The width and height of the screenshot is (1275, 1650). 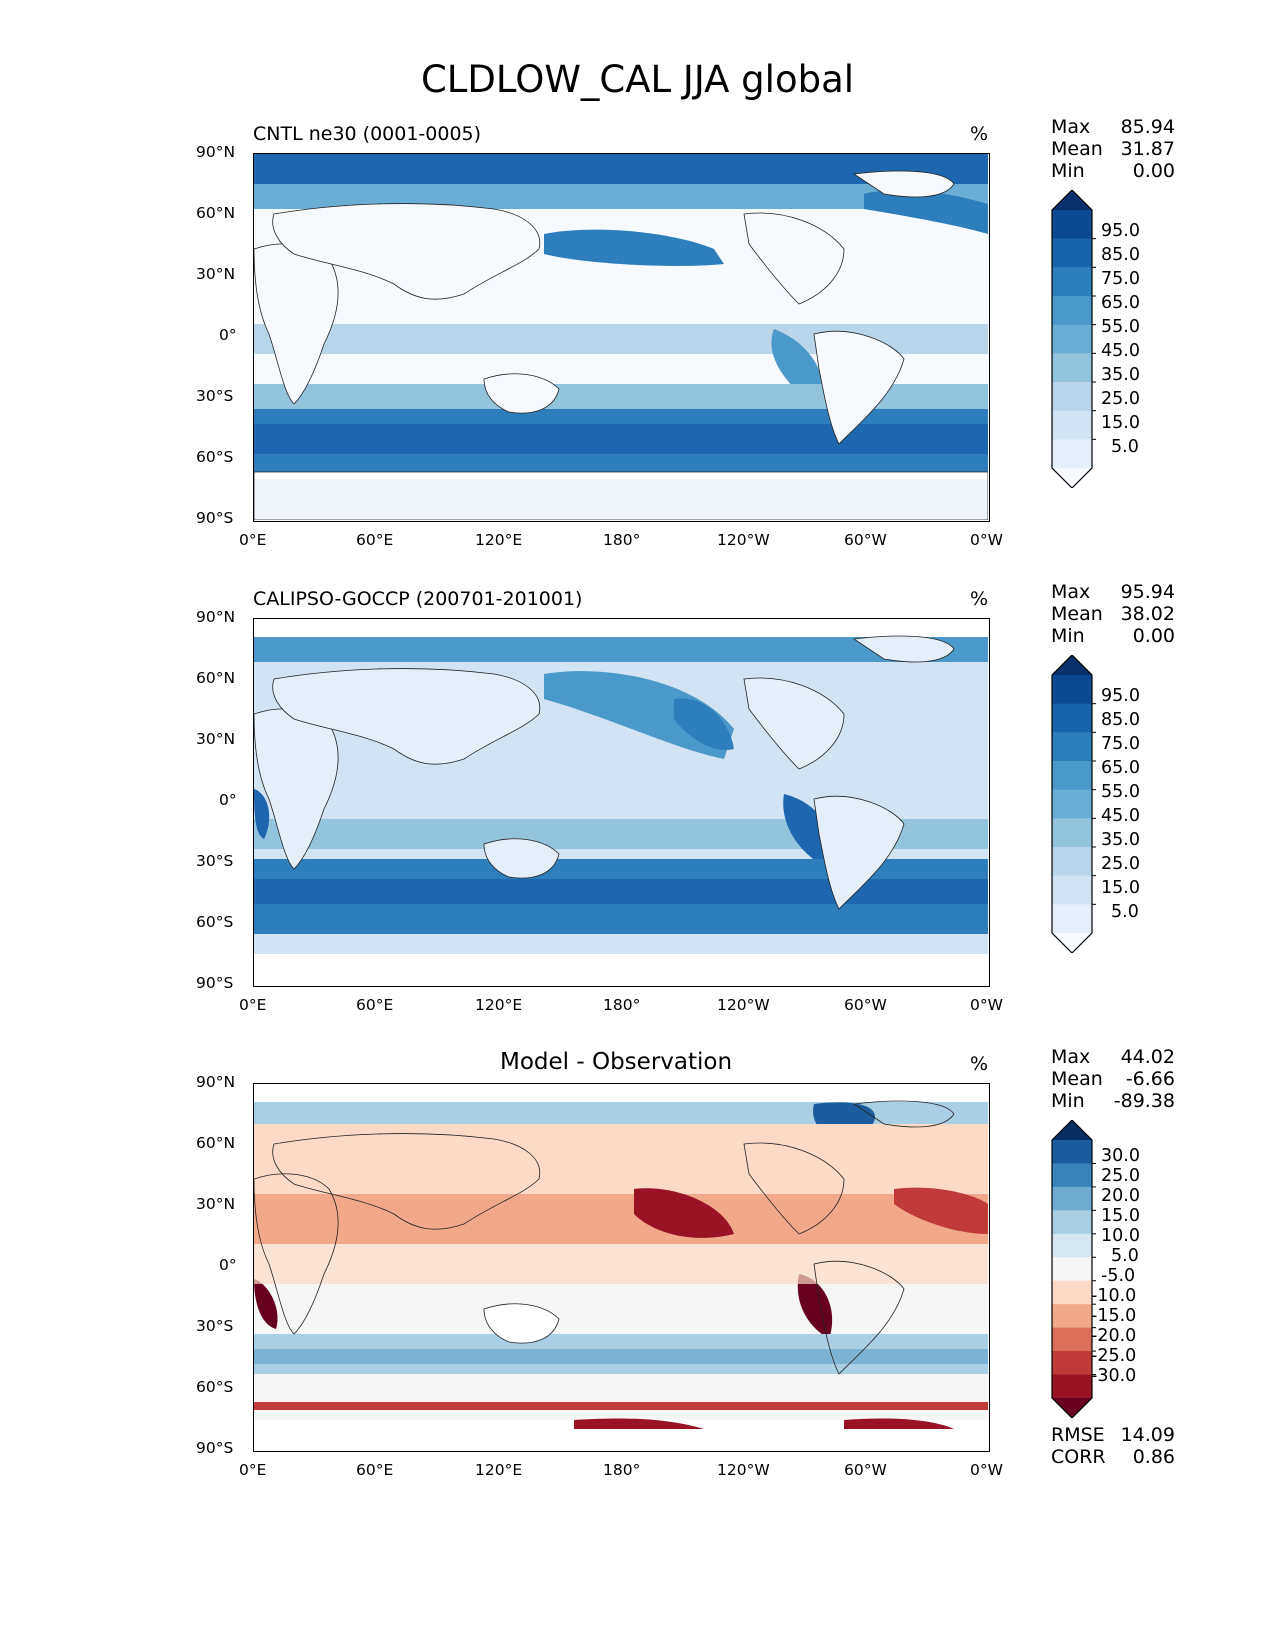 I want to click on stat-label: CORR, so click(x=1078, y=1457).